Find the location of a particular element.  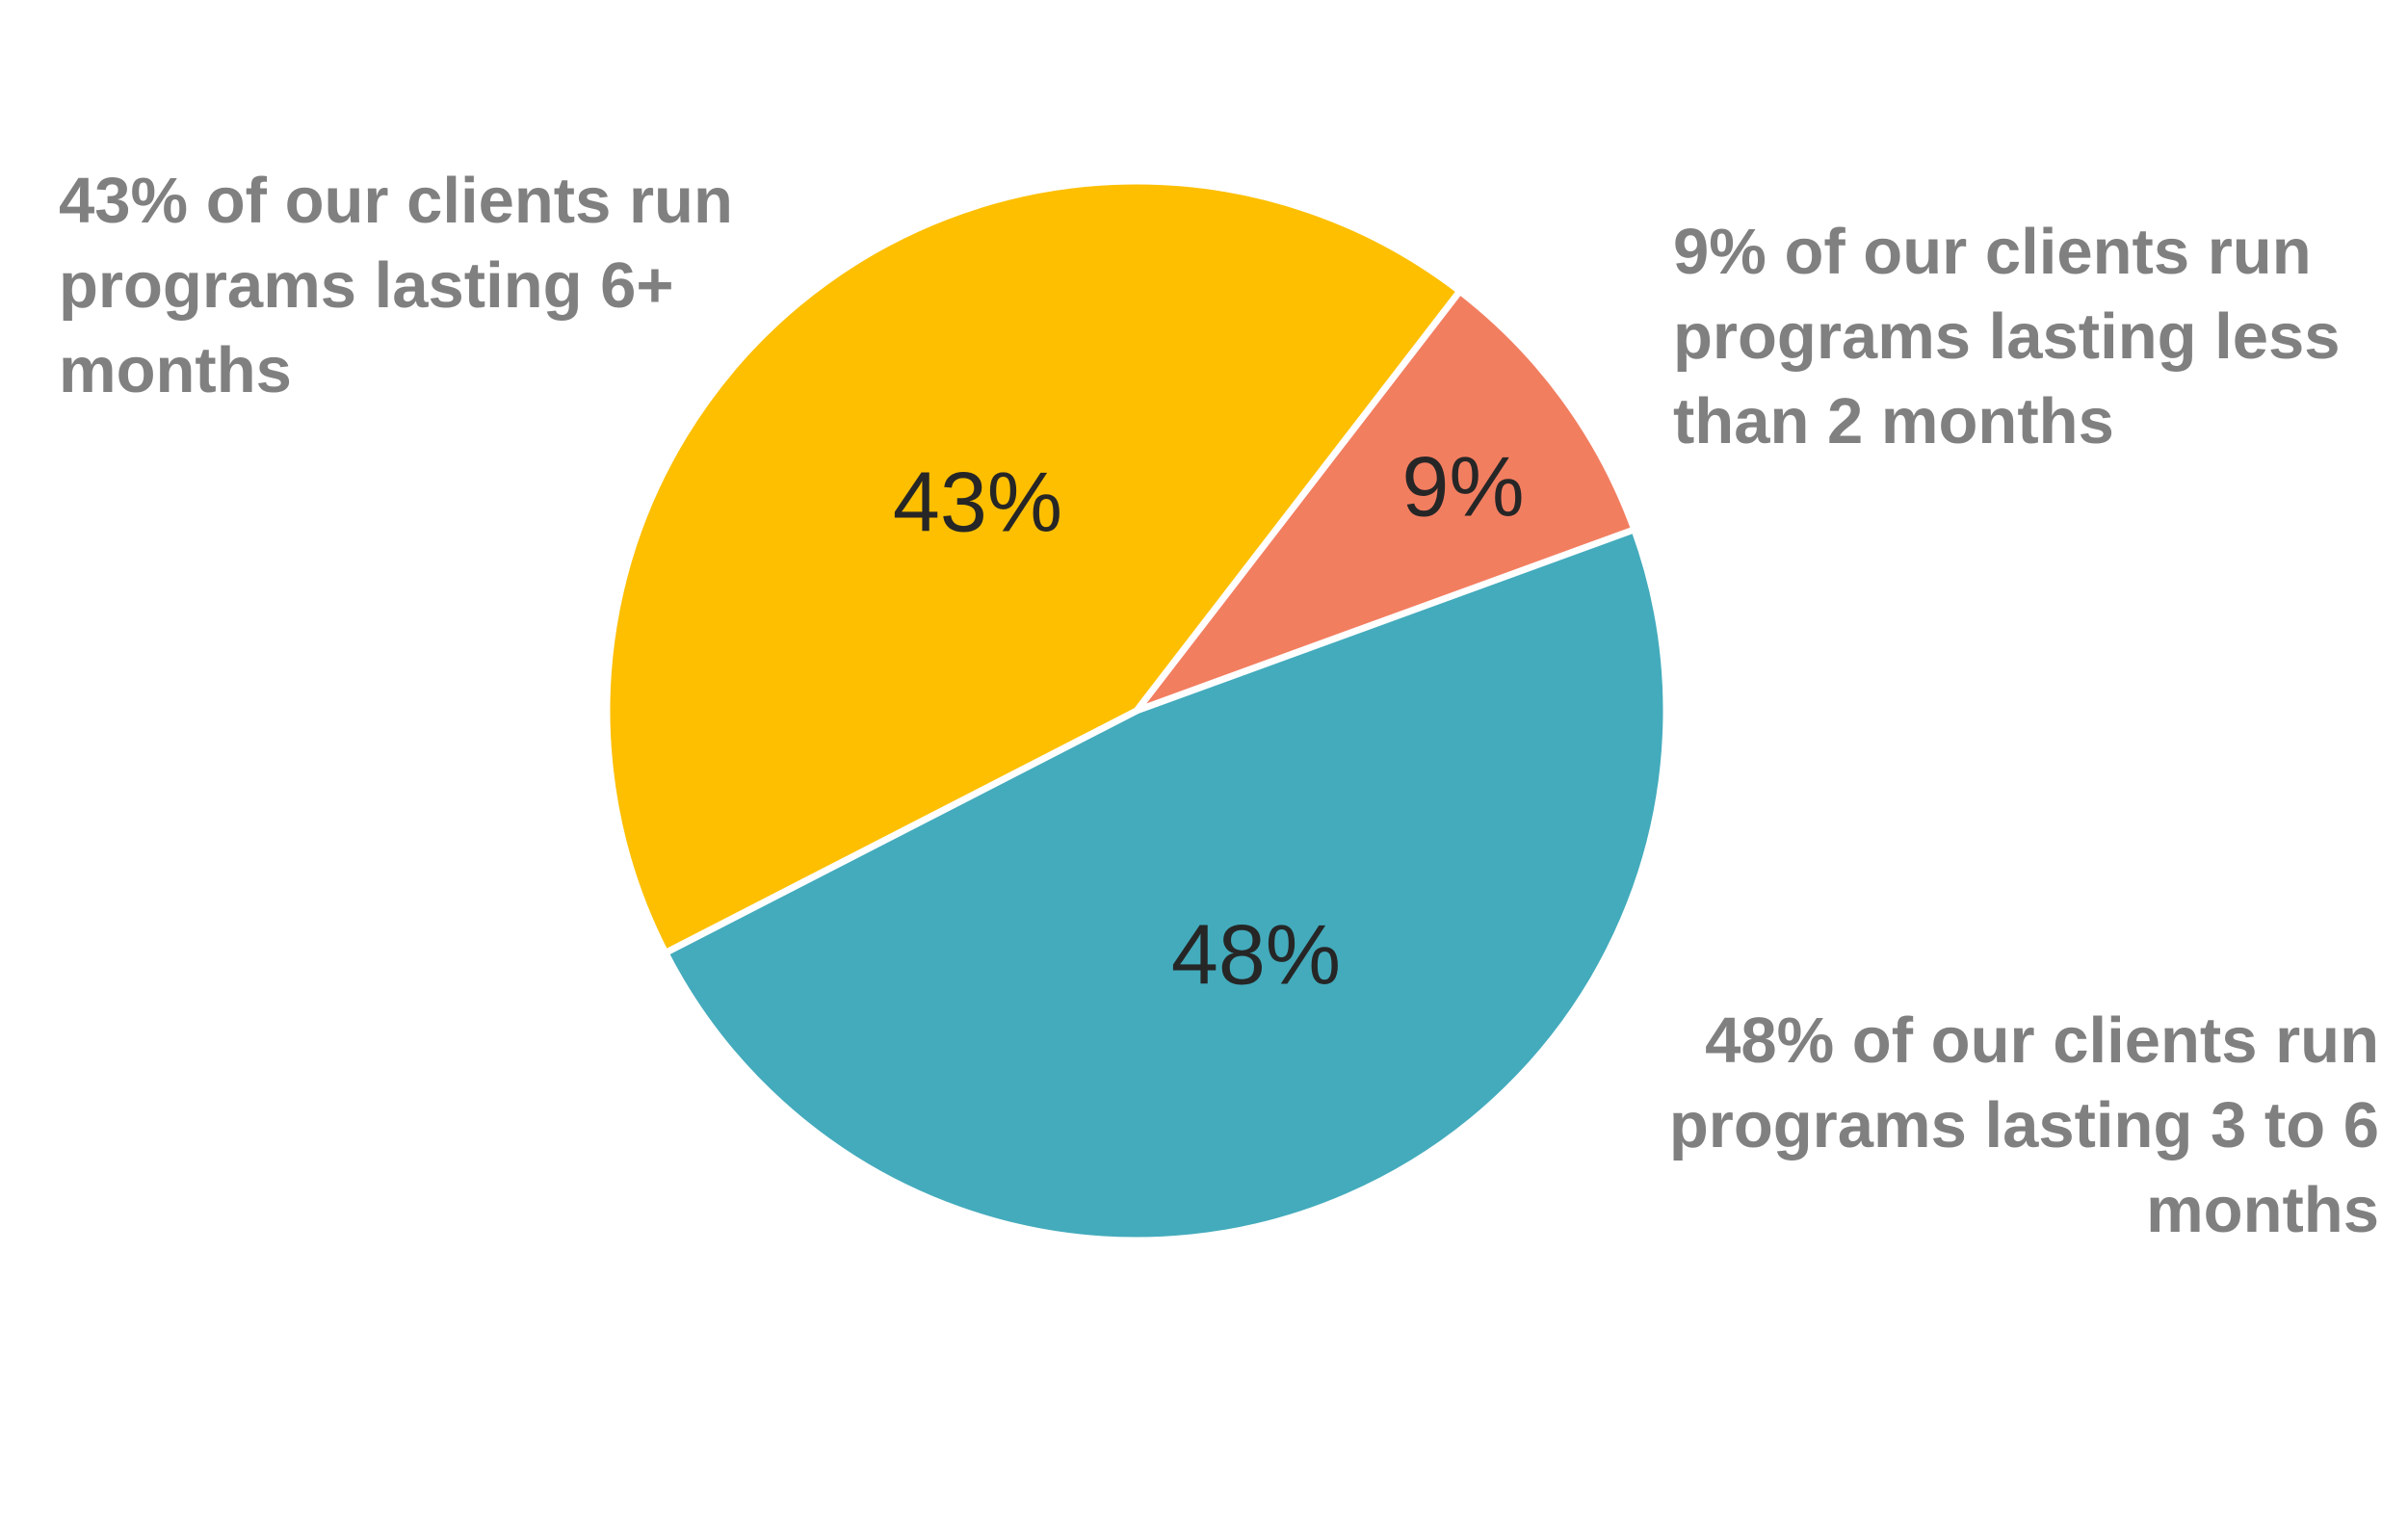

annotation: programs lasting 3 to 6 is located at coordinates (2024, 1125).